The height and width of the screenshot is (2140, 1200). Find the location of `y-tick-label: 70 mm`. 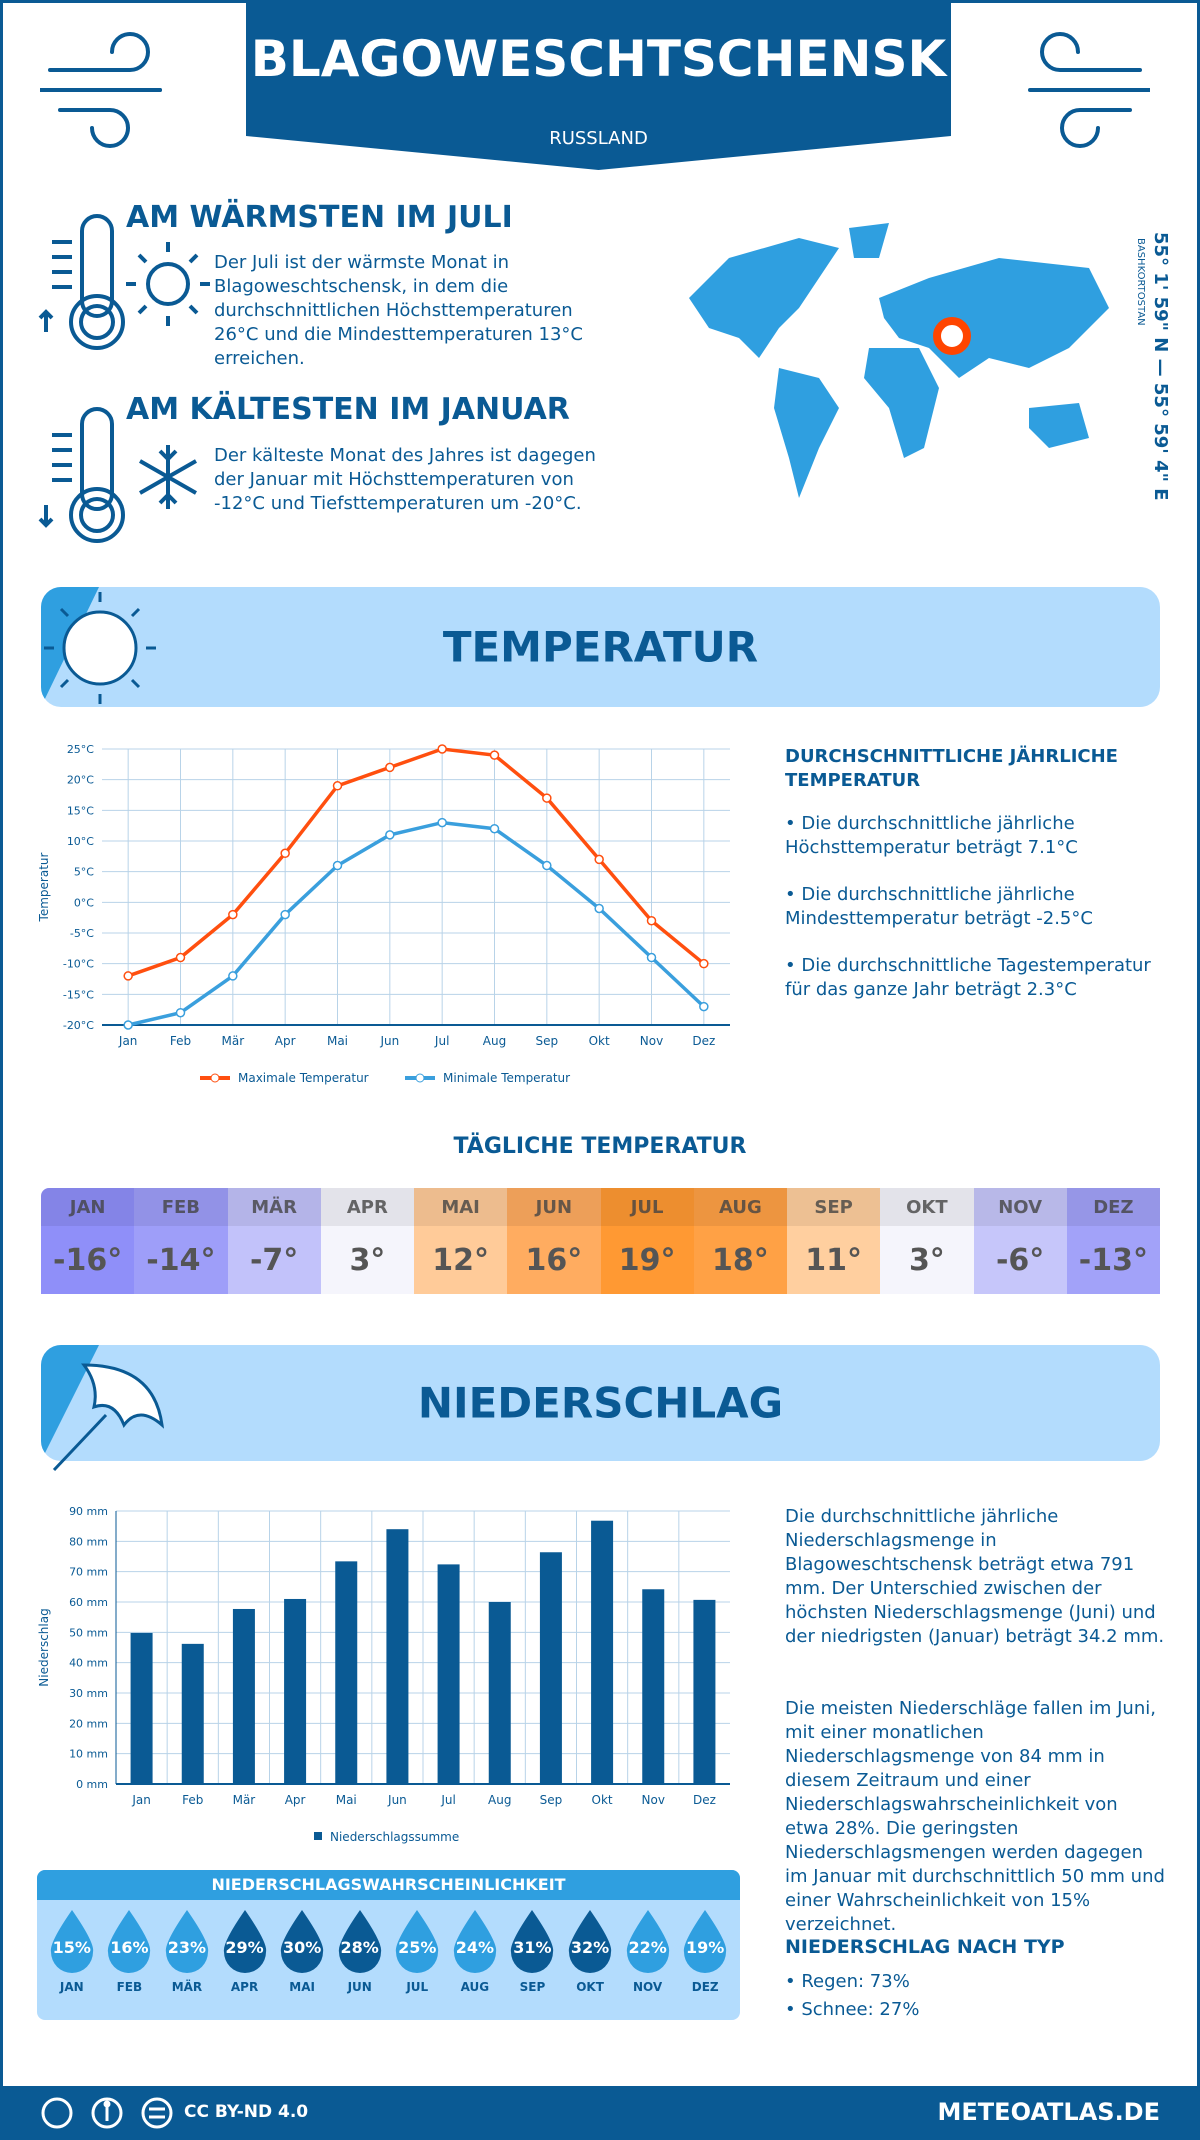

y-tick-label: 70 mm is located at coordinates (88, 1572).